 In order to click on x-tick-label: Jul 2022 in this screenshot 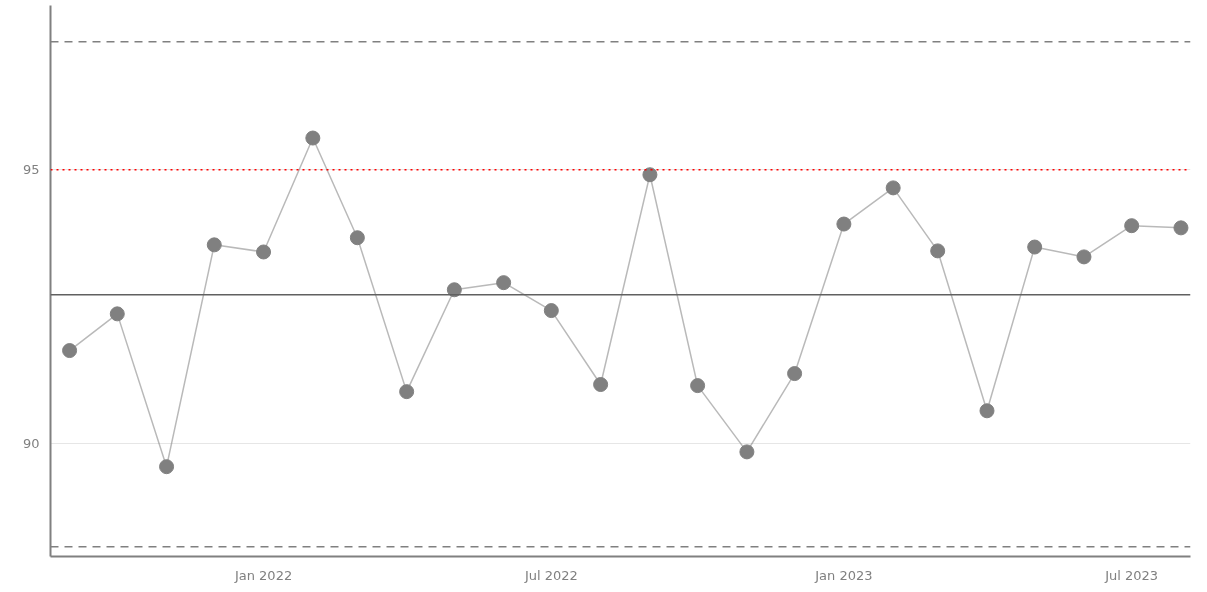, I will do `click(550, 575)`.